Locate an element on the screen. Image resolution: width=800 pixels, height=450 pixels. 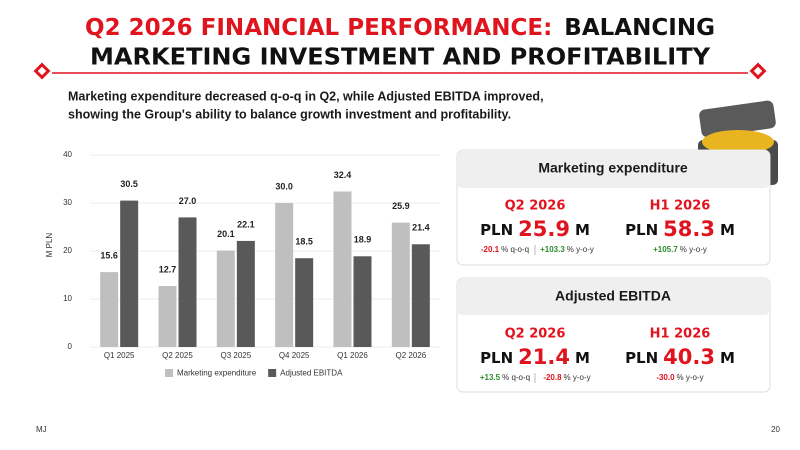
value-label: 15.6 is located at coordinates (109, 255).